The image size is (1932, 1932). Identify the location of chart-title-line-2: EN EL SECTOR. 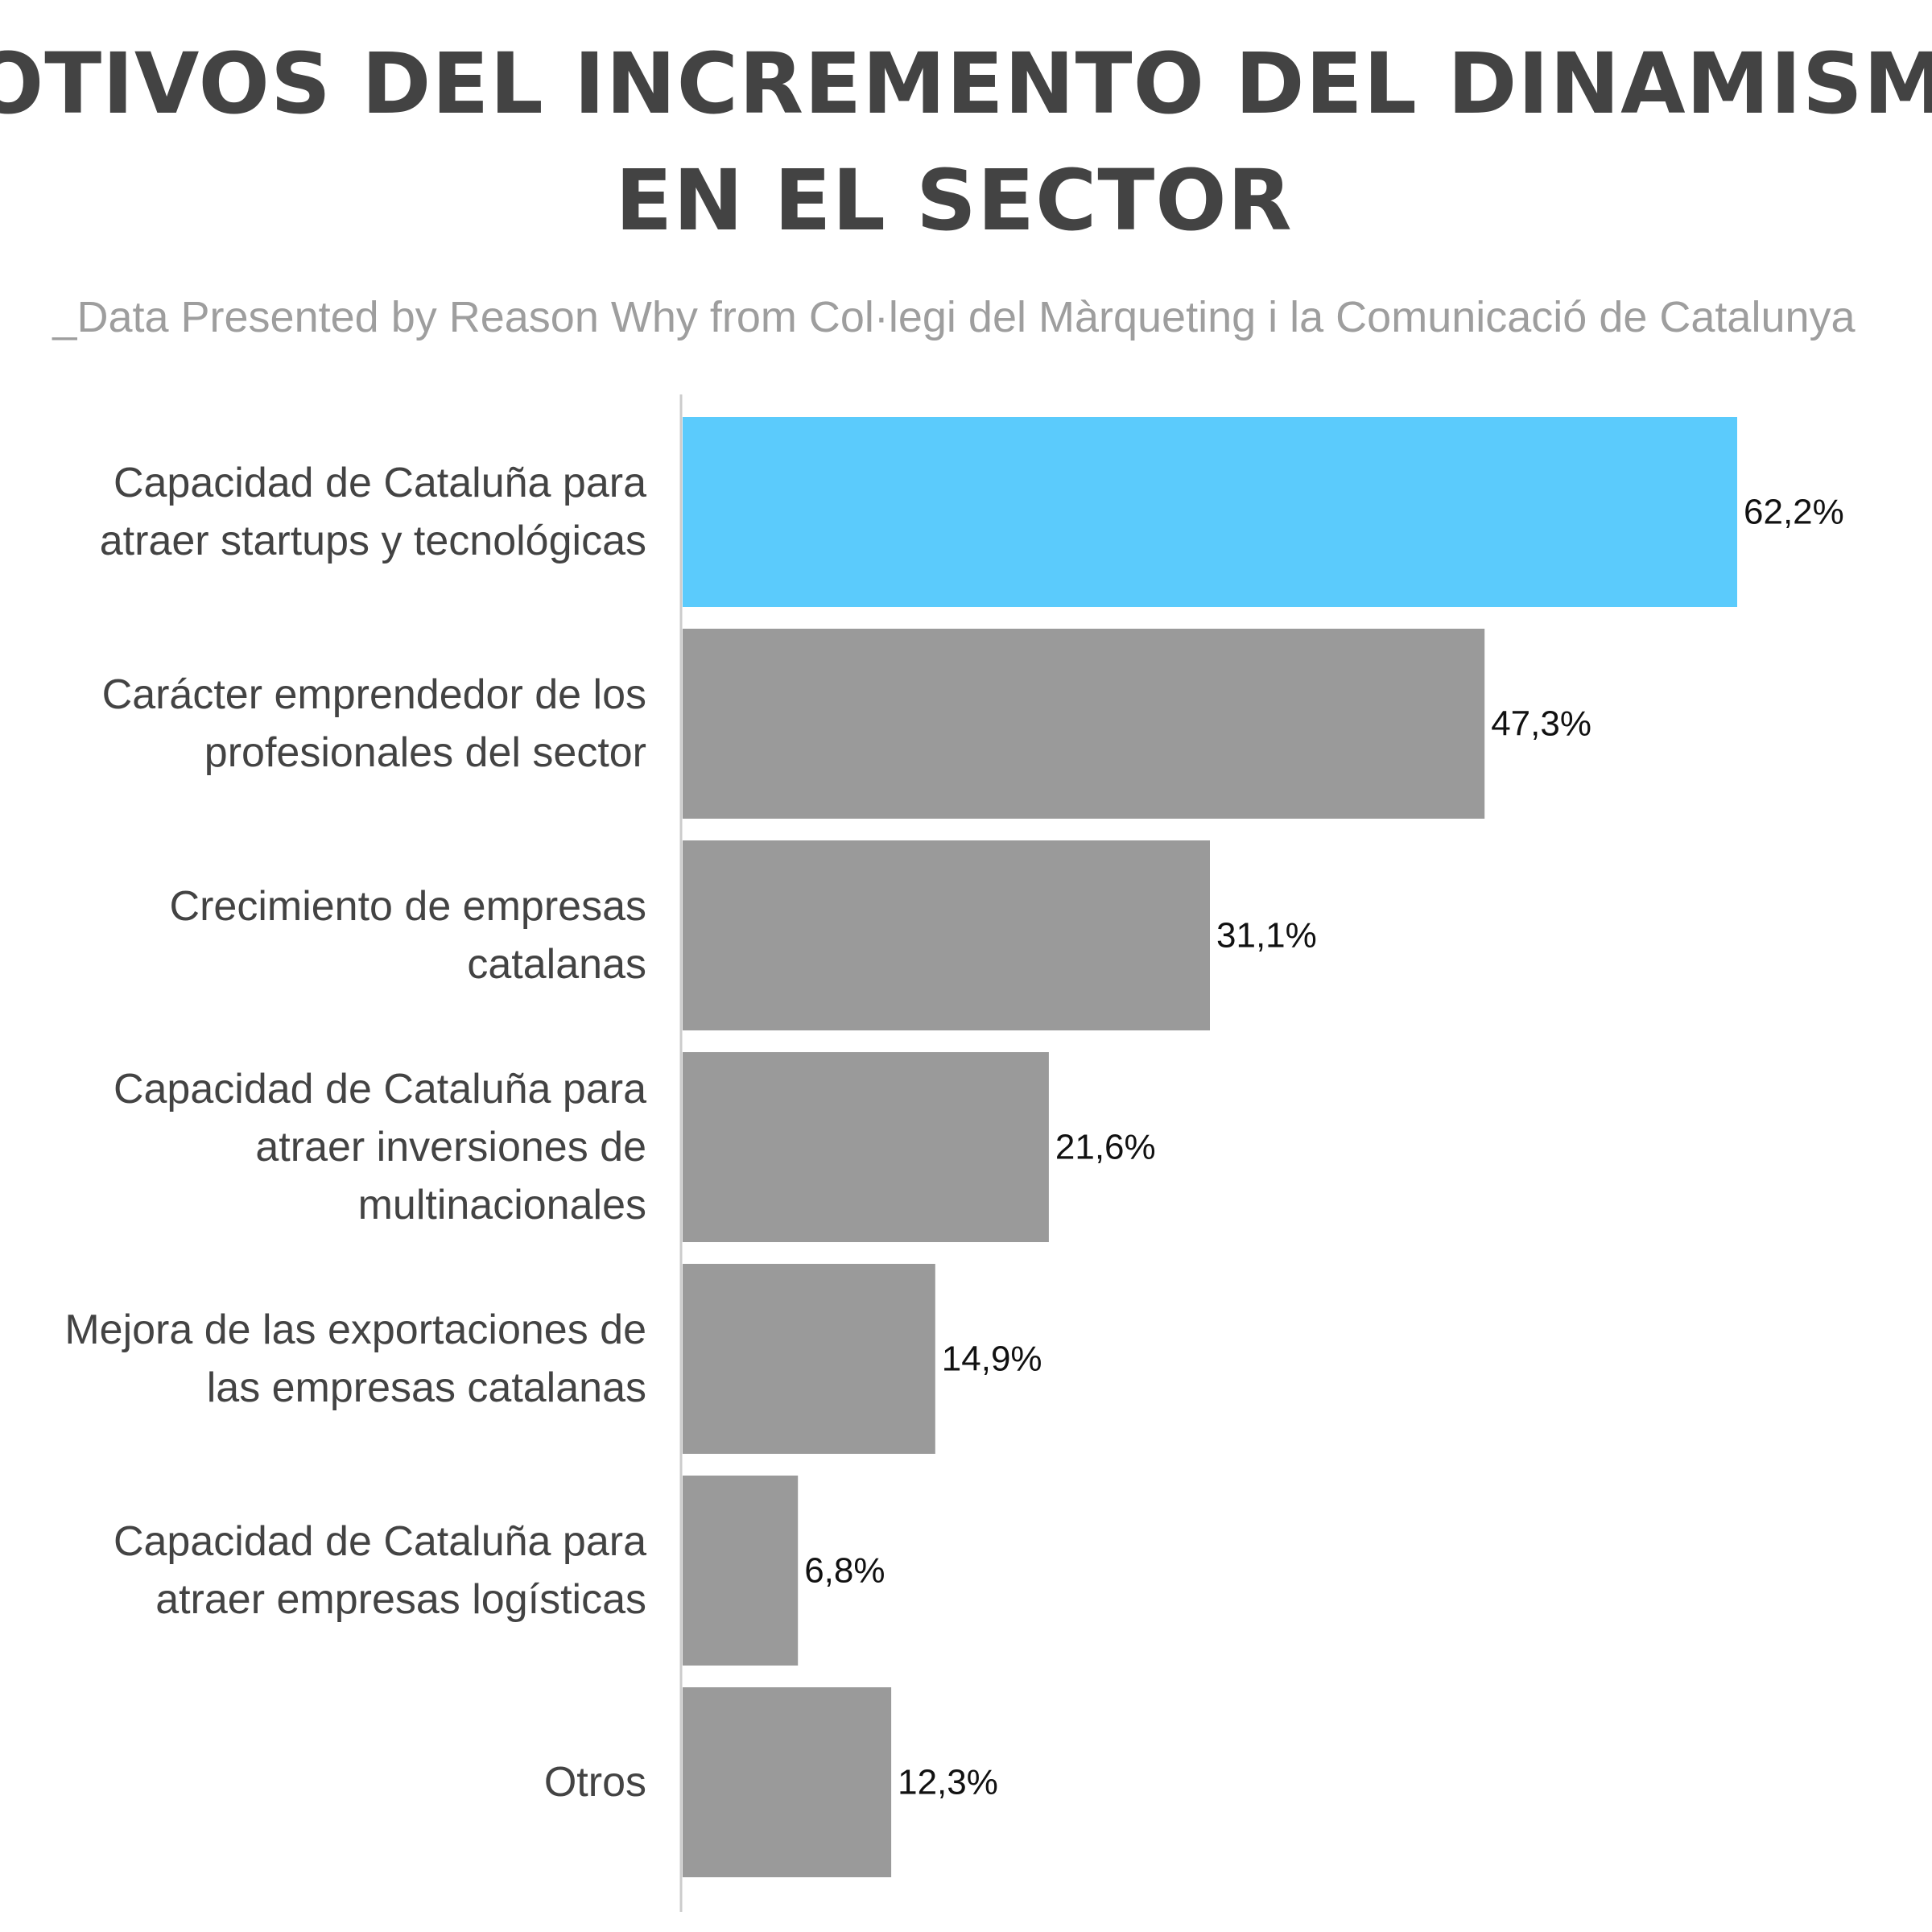
(954, 200).